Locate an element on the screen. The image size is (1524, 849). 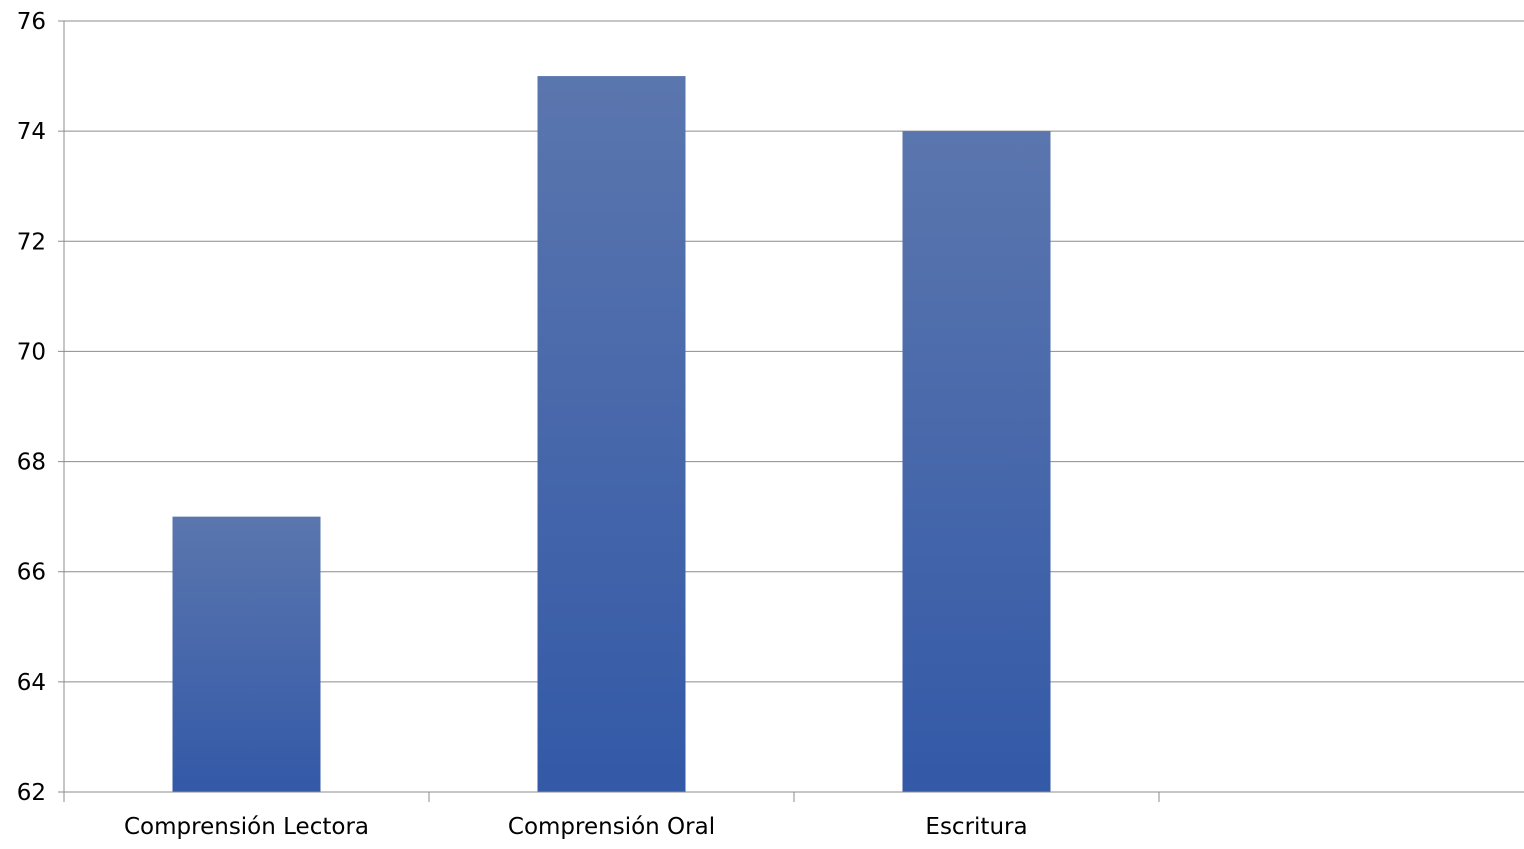
y-tick-label: 76 is located at coordinates (31, 22).